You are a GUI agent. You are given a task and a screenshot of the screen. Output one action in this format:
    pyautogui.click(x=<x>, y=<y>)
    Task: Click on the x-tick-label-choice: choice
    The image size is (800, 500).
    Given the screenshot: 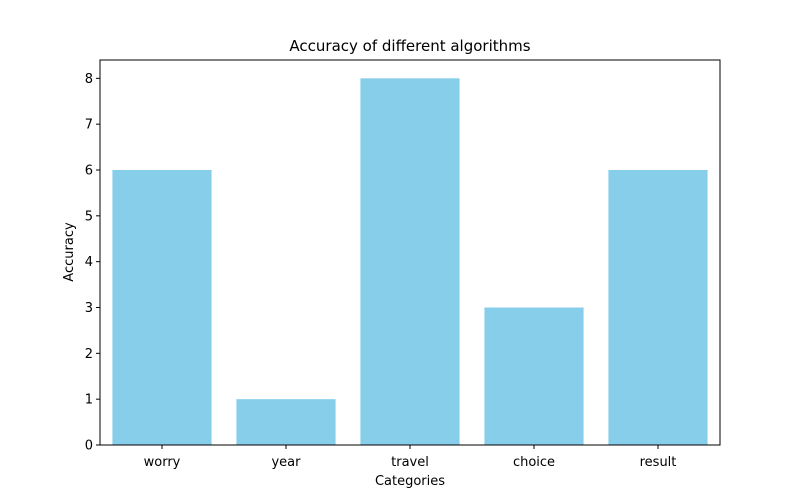 What is the action you would take?
    pyautogui.click(x=534, y=462)
    